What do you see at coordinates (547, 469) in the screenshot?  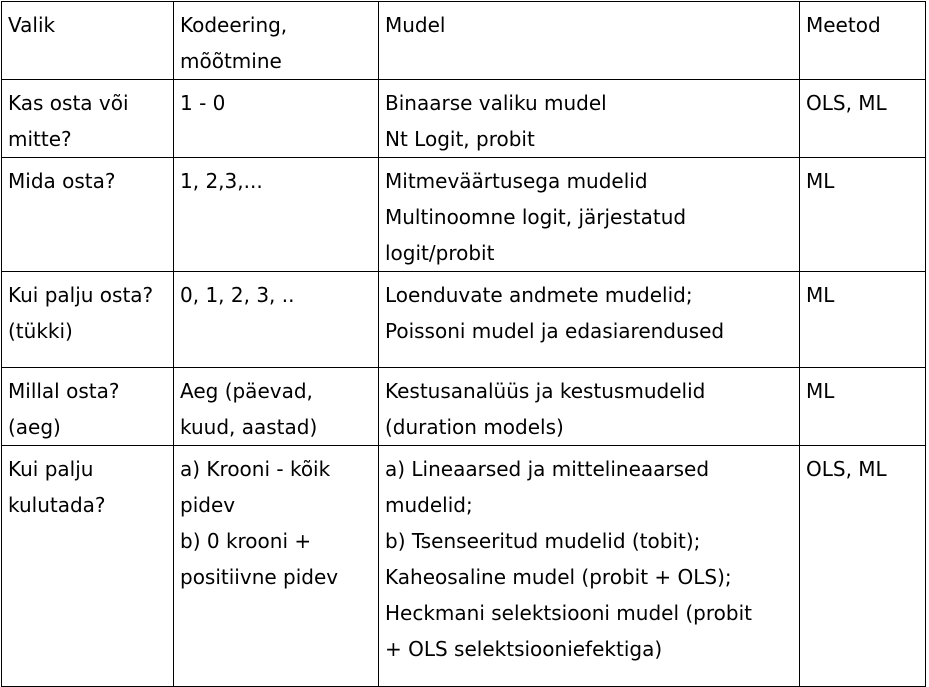 I see `cell-text: a) Lineaarsed ja mittelineaarsed` at bounding box center [547, 469].